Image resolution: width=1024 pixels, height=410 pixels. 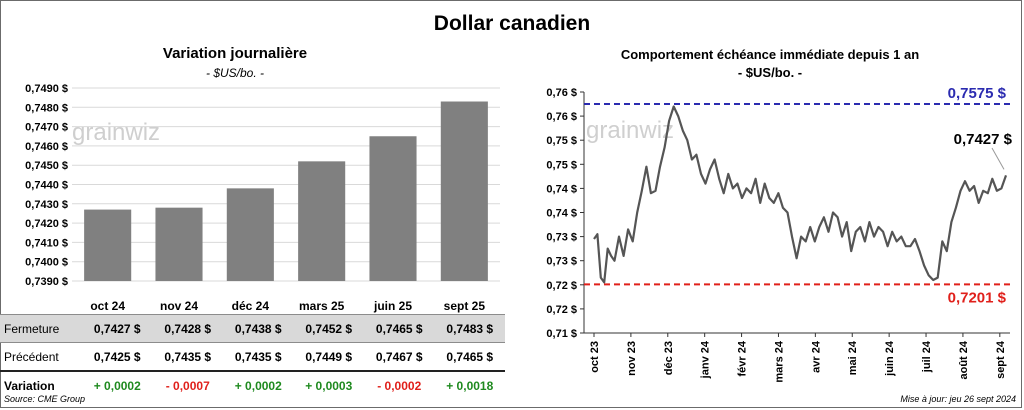 What do you see at coordinates (46, 128) in the screenshot?
I see `y-tick-label: 0,7470 $` at bounding box center [46, 128].